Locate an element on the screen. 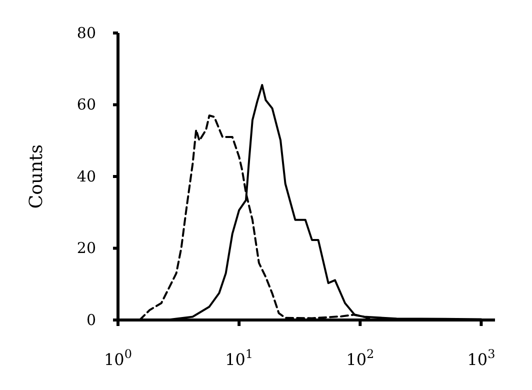  y-axis-title: Counts is located at coordinates (36, 176).